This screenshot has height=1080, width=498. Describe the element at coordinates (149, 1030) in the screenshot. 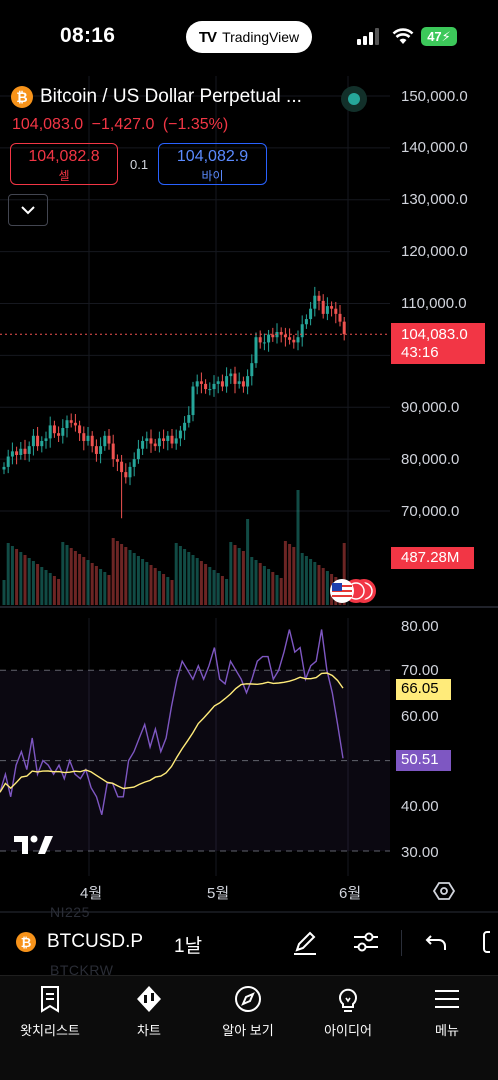

I see `nav-label: 차트` at that location.